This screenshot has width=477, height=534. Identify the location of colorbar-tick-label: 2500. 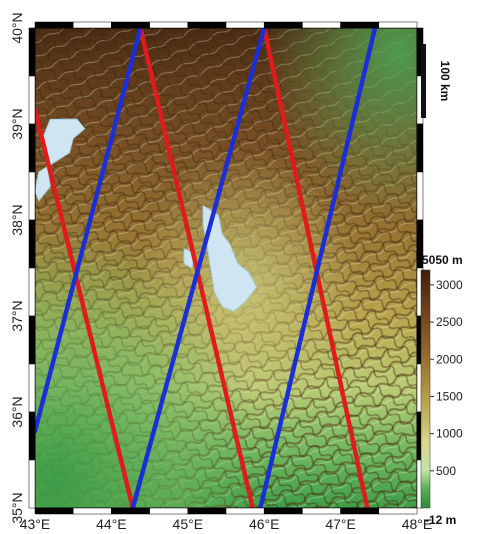
(449, 322).